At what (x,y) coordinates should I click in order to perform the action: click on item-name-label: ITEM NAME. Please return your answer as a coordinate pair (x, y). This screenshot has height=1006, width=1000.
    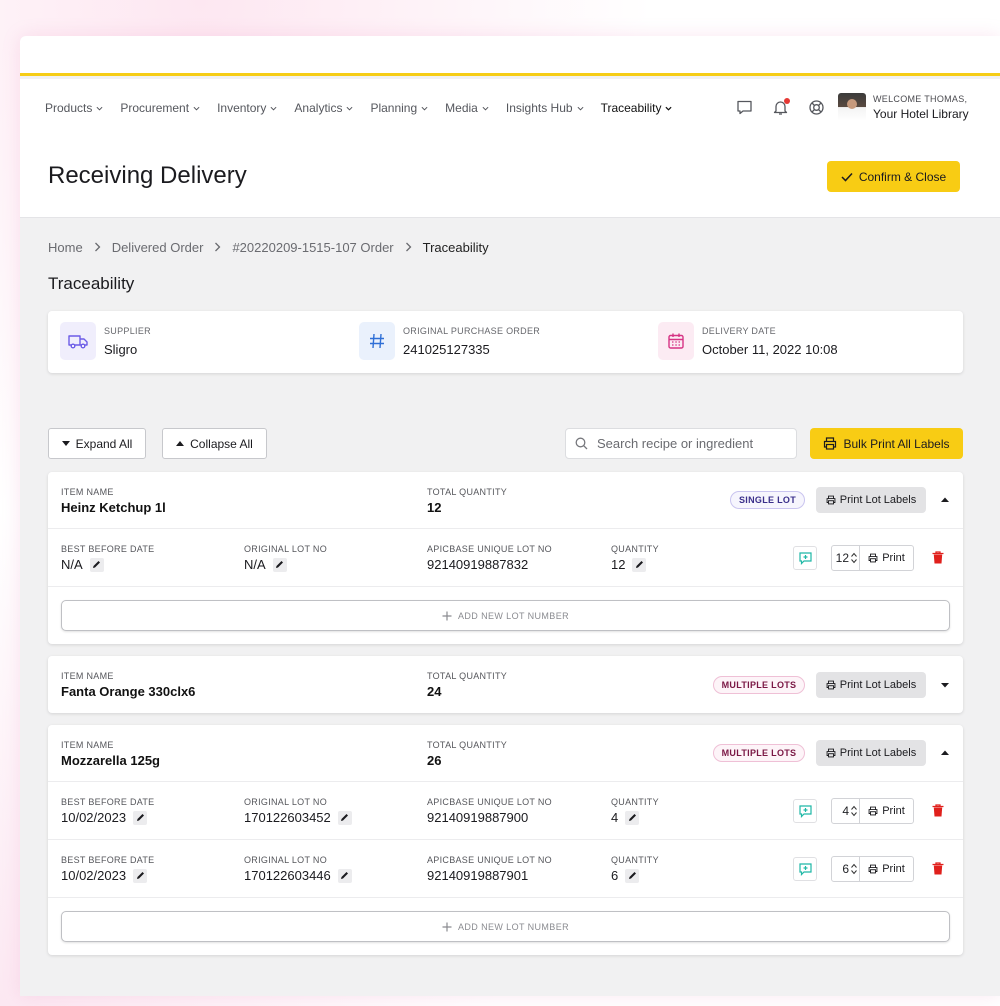
    Looking at the image, I should click on (87, 492).